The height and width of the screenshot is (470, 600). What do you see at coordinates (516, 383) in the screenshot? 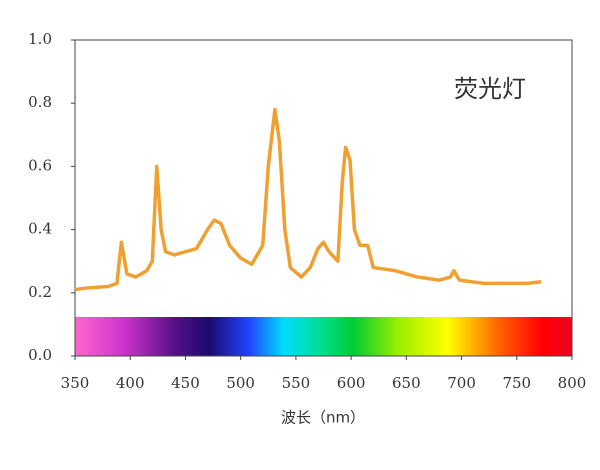
I see `x-tick-label: 750` at bounding box center [516, 383].